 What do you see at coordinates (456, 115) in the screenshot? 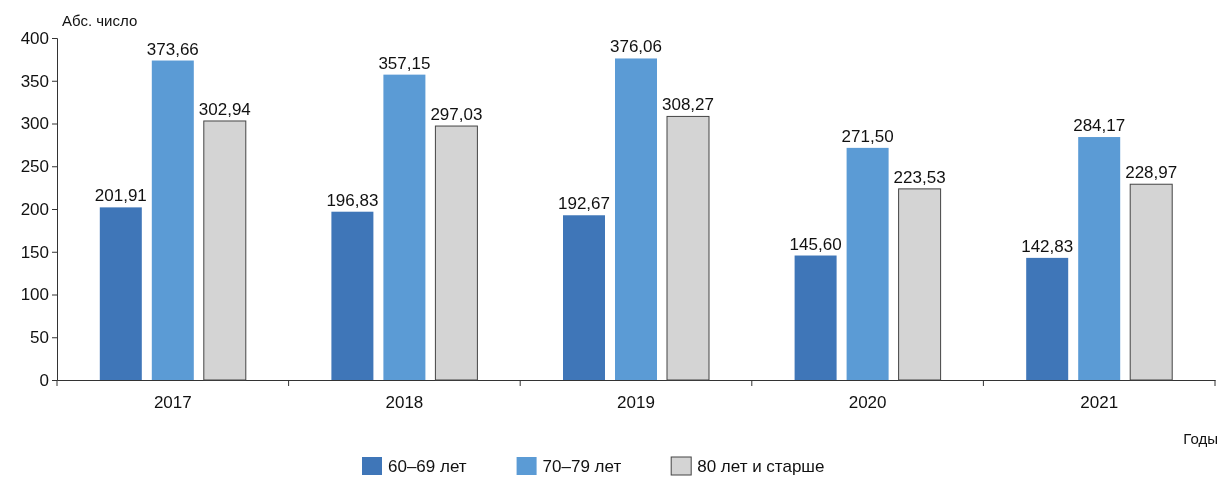
I see `data-label: 297,03` at bounding box center [456, 115].